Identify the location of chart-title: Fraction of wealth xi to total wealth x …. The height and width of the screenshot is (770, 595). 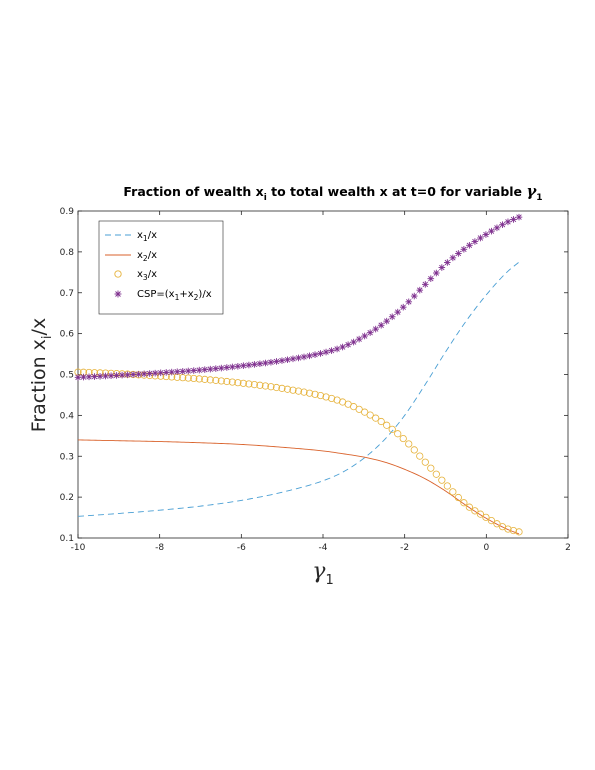
(332, 192).